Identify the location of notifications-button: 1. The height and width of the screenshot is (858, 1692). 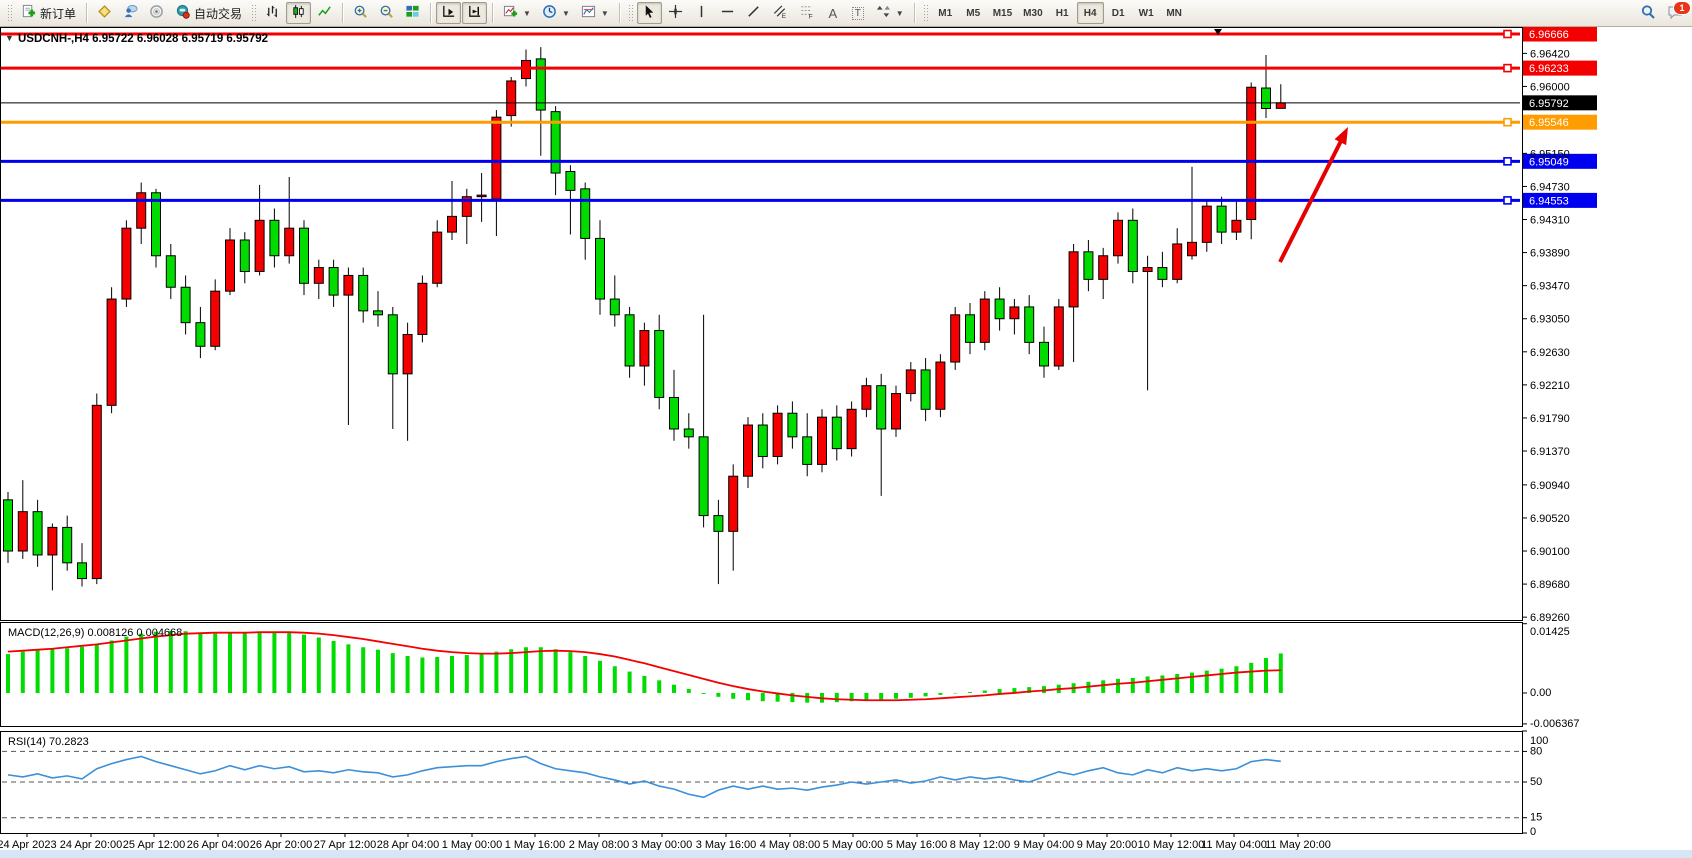
(1676, 12).